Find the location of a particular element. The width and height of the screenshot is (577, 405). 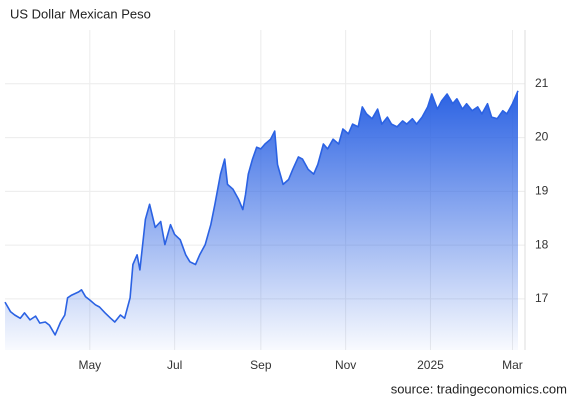

y-tick-label: 20 is located at coordinates (542, 137).